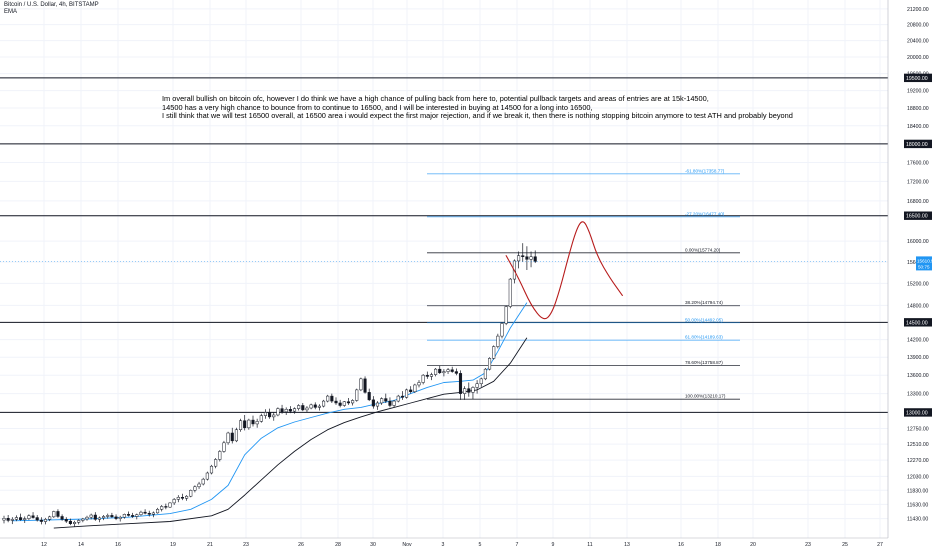 This screenshot has width=932, height=550. Describe the element at coordinates (589, 545) in the screenshot. I see `time-axis-tick-label: 11` at that location.